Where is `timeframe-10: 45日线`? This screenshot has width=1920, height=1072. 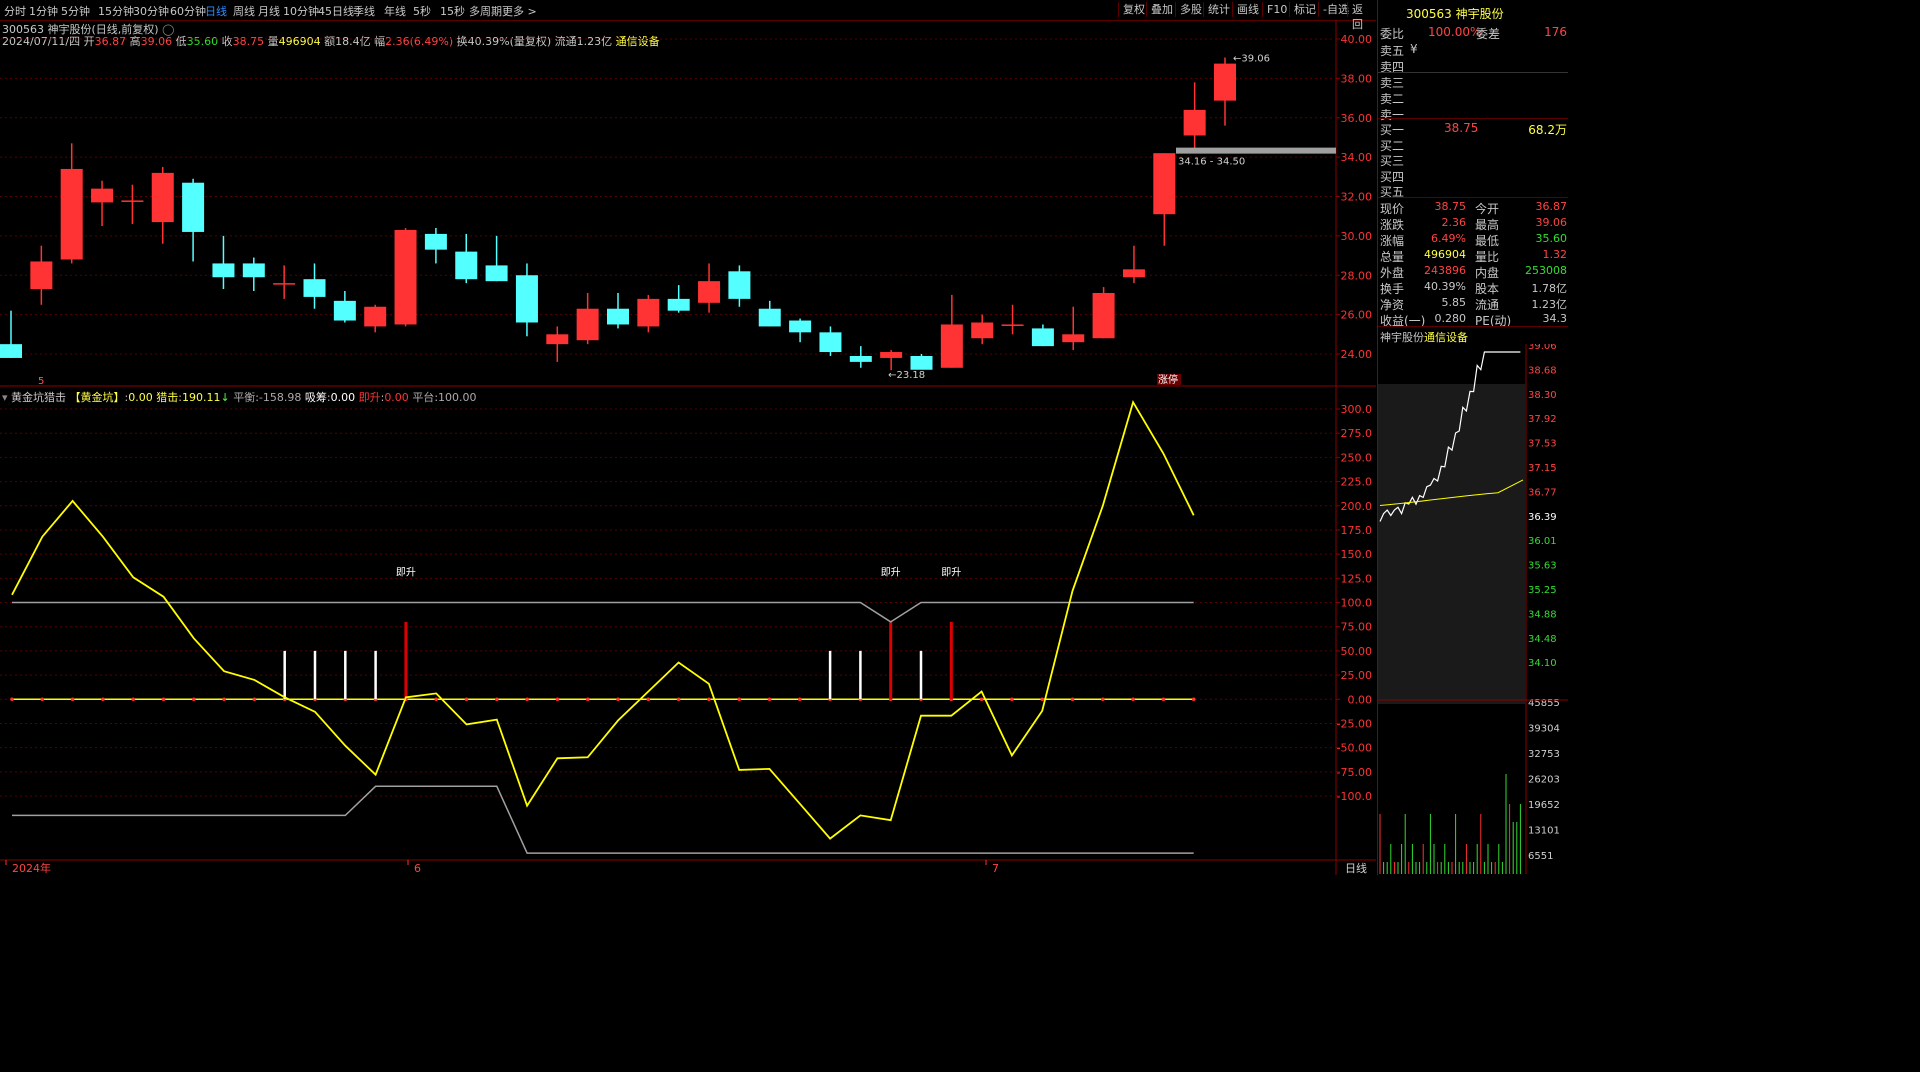 timeframe-10: 45日线 is located at coordinates (336, 11).